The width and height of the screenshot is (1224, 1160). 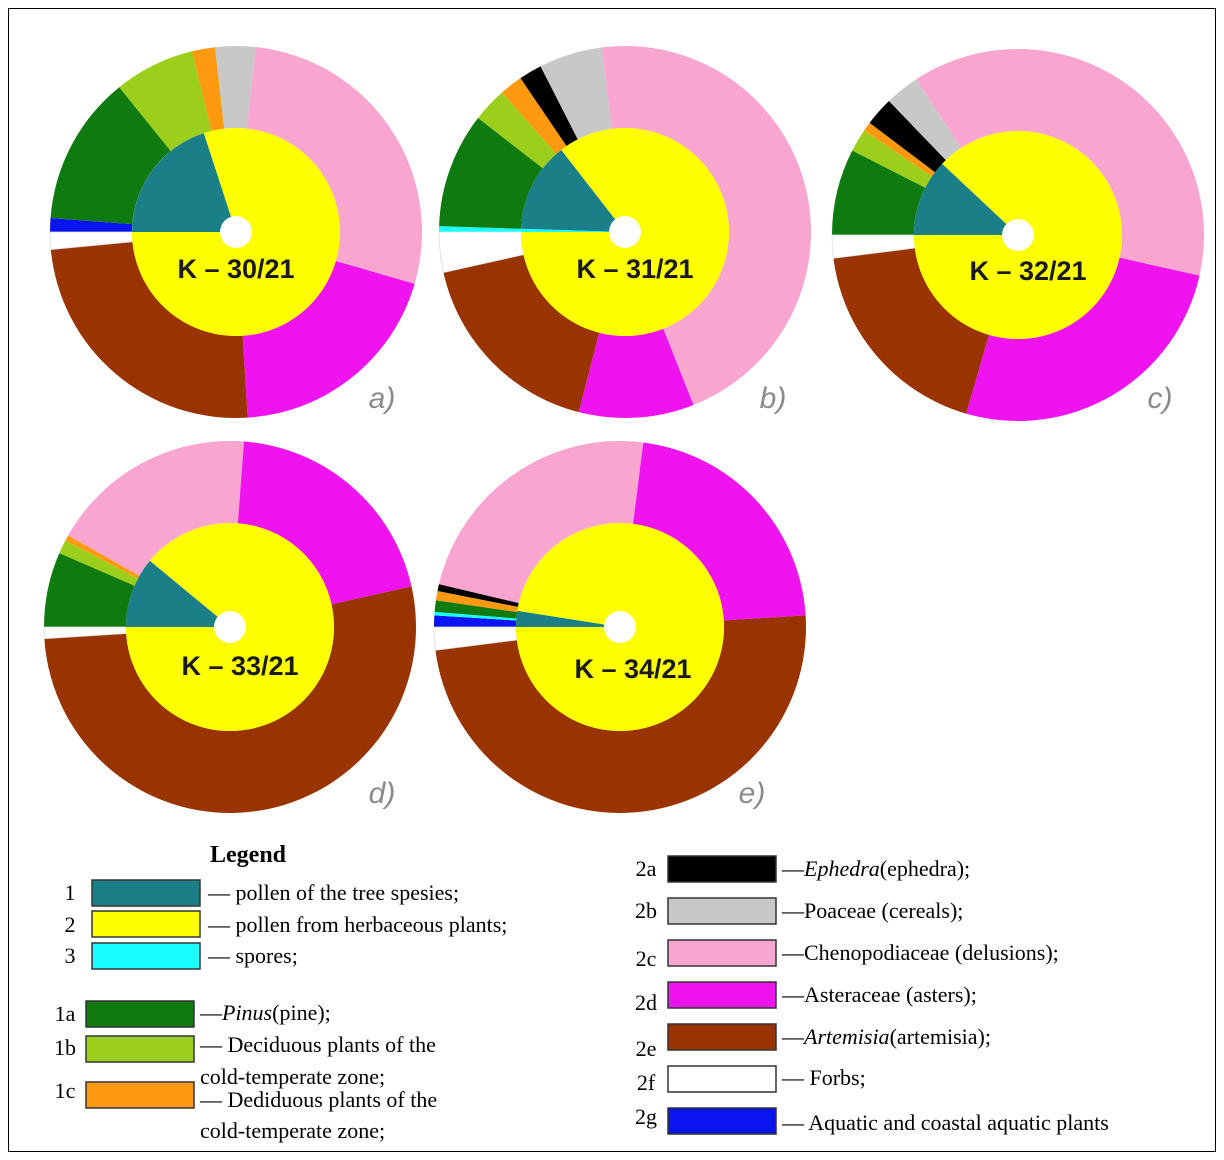 What do you see at coordinates (140, 1014) in the screenshot?
I see `legend-swatch-1a` at bounding box center [140, 1014].